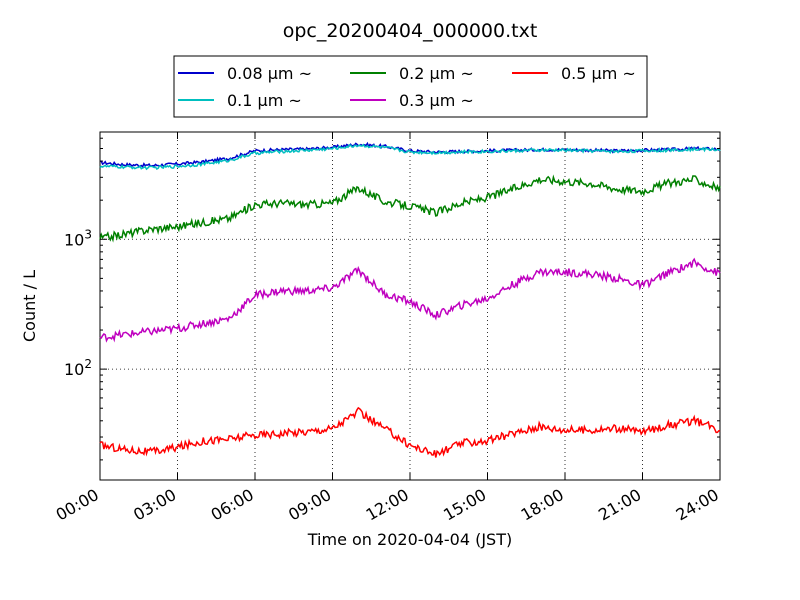  Describe the element at coordinates (464, 505) in the screenshot. I see `x-tick-label: 15:00` at that location.